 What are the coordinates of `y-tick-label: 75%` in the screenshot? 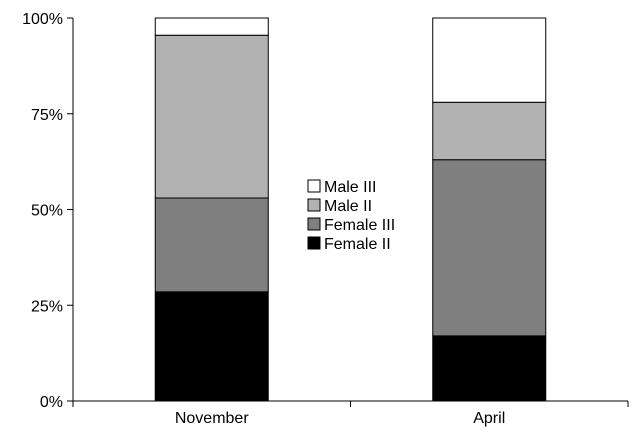 It's located at (47, 115).